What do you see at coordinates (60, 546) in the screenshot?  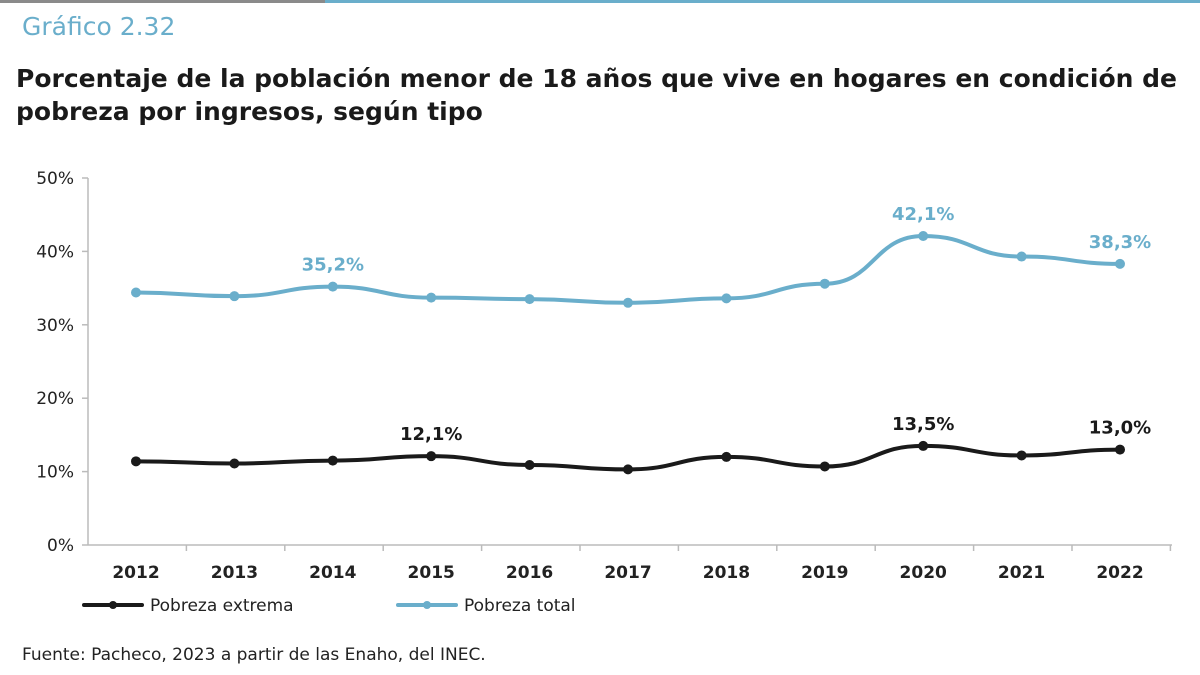 I see `y-tick-label: 0%` at bounding box center [60, 546].